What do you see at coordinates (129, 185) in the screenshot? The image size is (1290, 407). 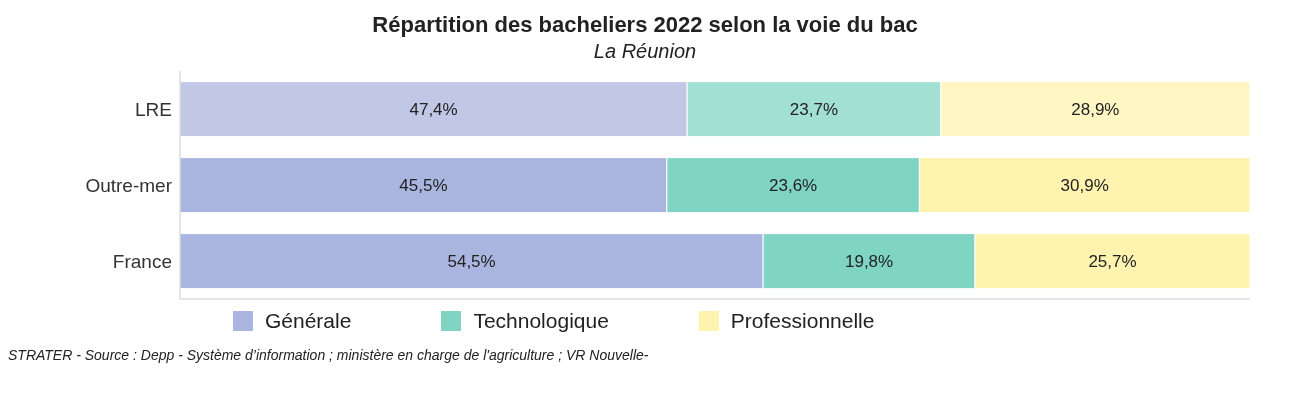 I see `y-tick-label: Outre-mer` at bounding box center [129, 185].